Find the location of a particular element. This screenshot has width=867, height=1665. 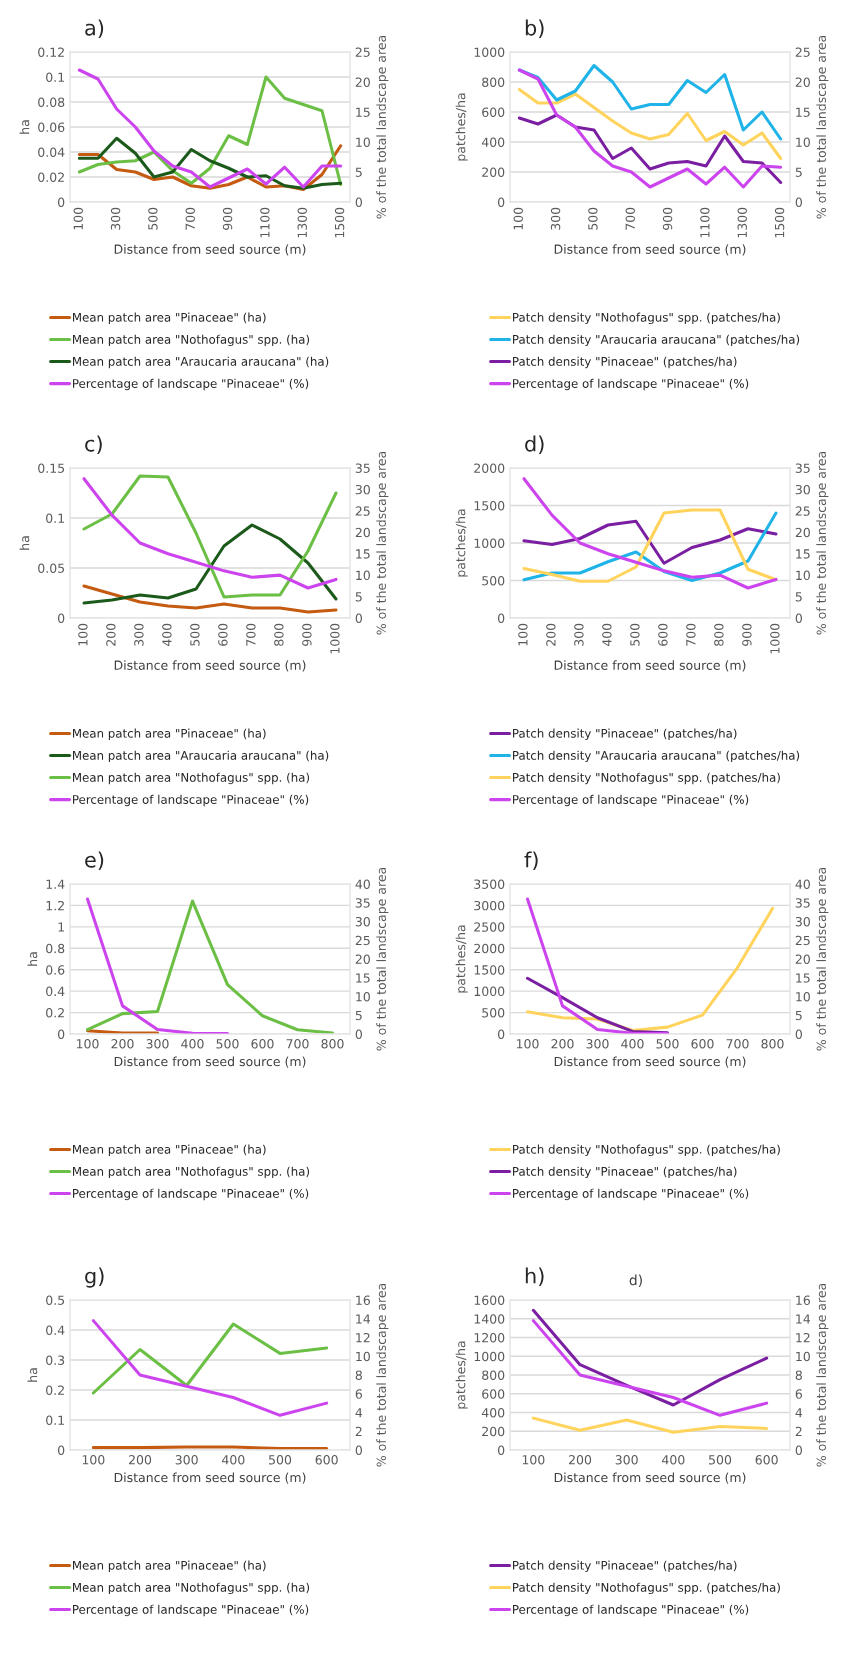

y-tick-label: 600 is located at coordinates (493, 112).